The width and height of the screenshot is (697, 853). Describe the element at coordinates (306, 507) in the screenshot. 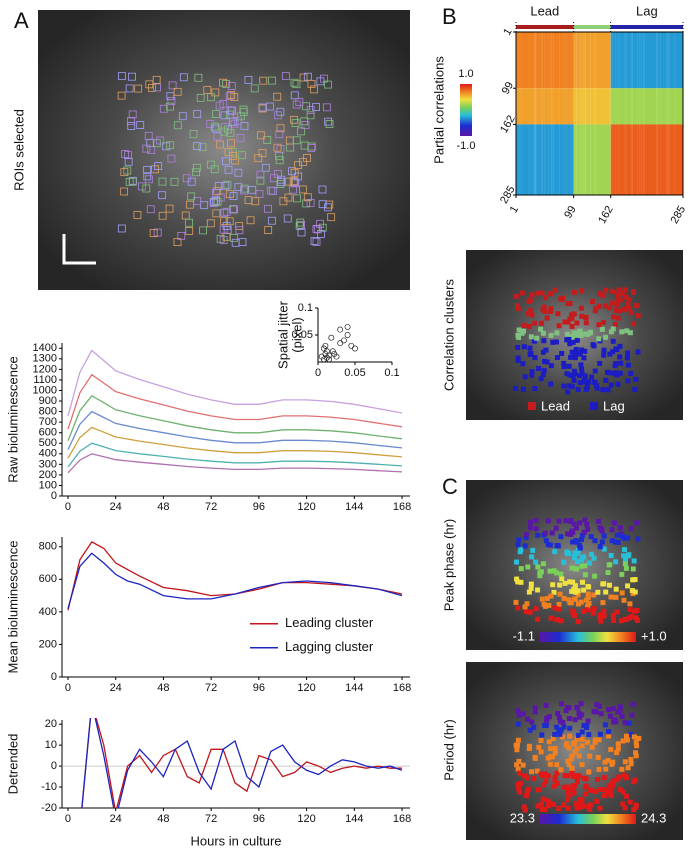

I see `x-tick-label: 120` at that location.